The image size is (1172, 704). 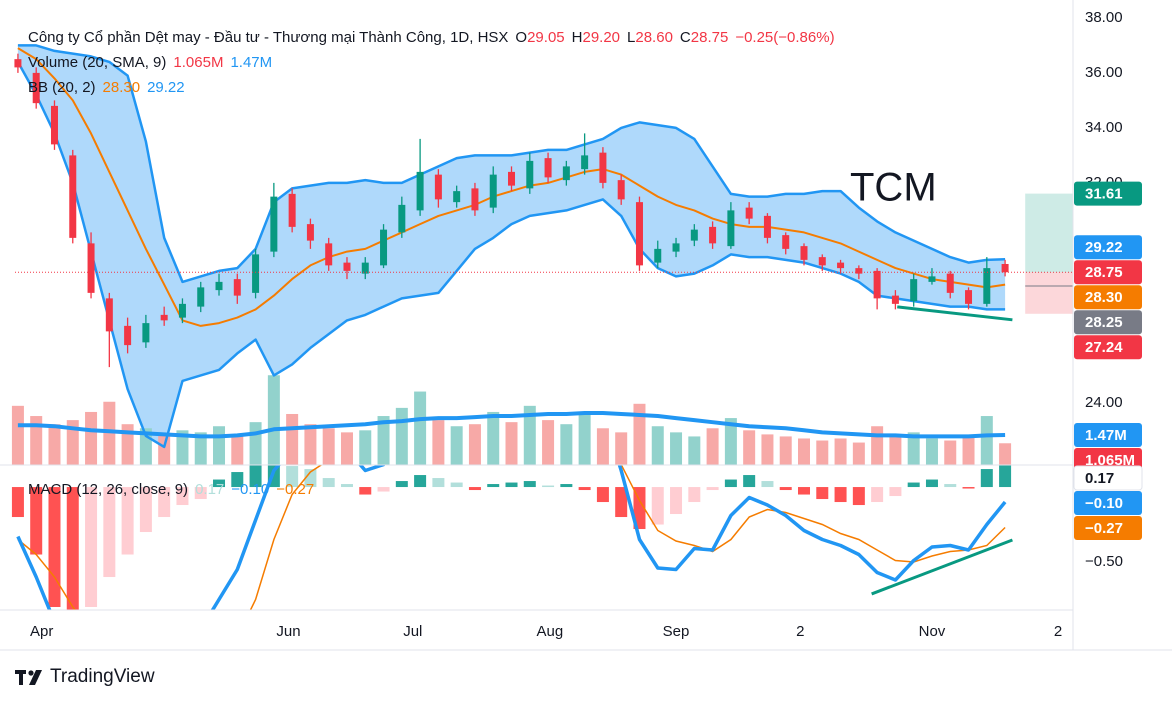 What do you see at coordinates (1049, 293) in the screenshot?
I see `position-loss` at bounding box center [1049, 293].